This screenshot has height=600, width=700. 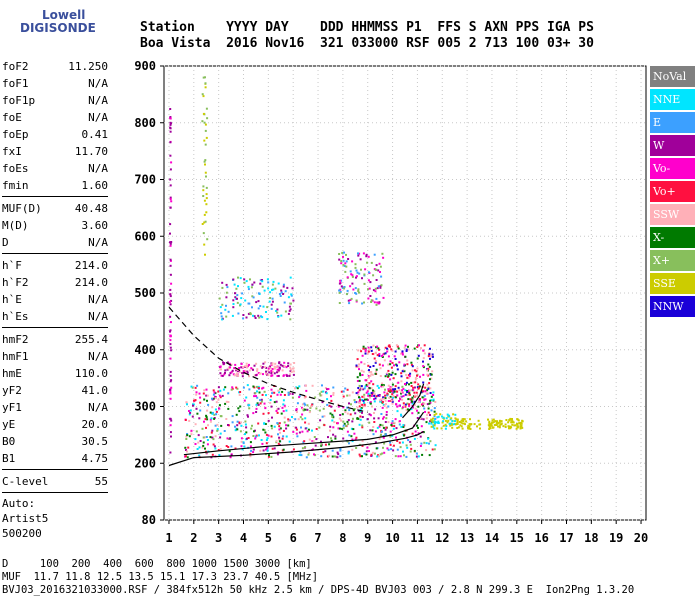 I want to click on param-name: foEs, so click(x=15, y=168).